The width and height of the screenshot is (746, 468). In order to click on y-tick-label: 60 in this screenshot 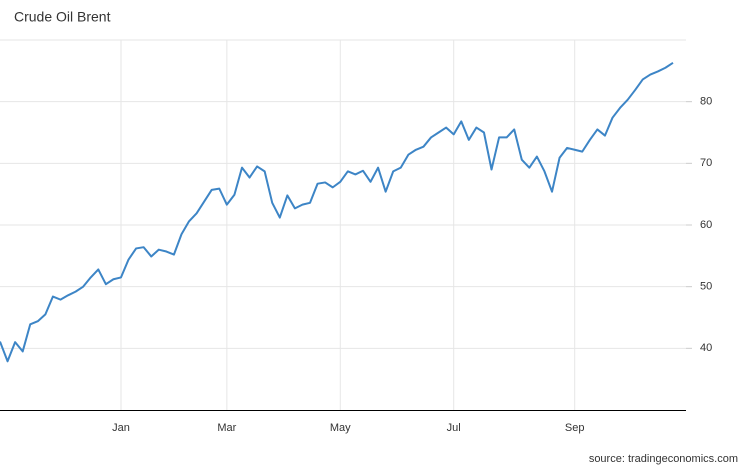, I will do `click(706, 225)`.